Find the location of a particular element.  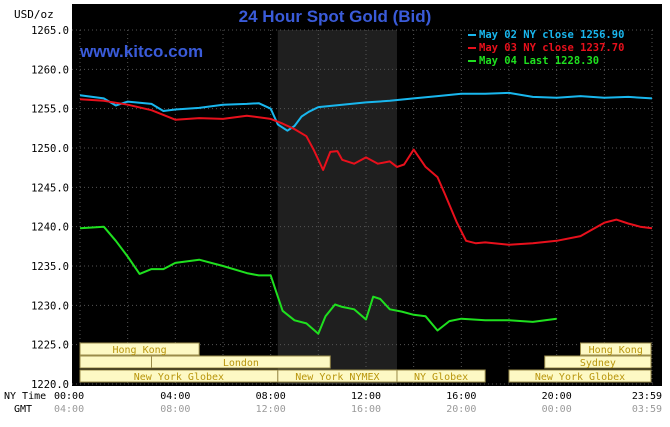

y-tick-label: 1260.0 is located at coordinates (50, 70).